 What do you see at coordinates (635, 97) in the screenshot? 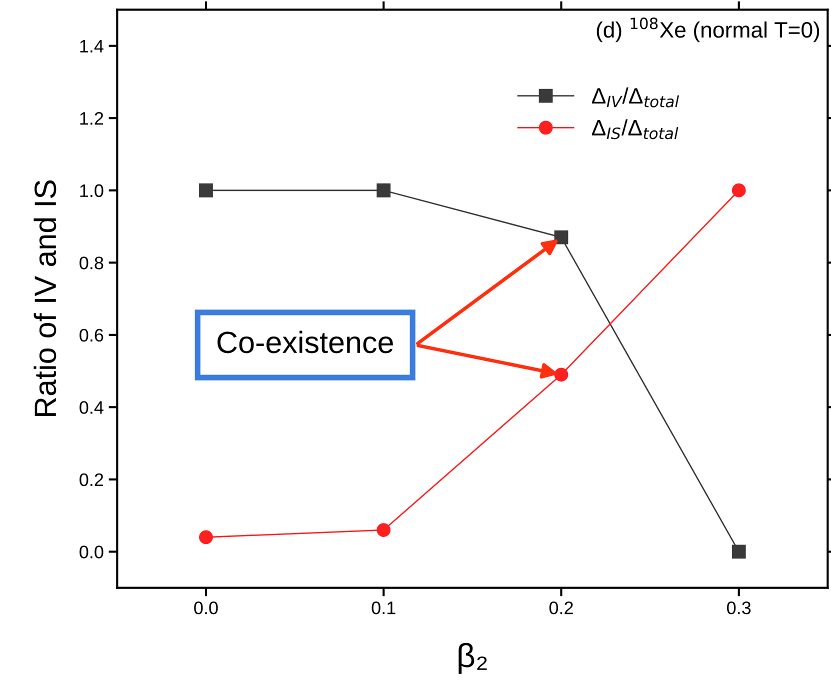
I see `legend-label: Δ$_{IV}$/Δ$_{total}$` at bounding box center [635, 97].